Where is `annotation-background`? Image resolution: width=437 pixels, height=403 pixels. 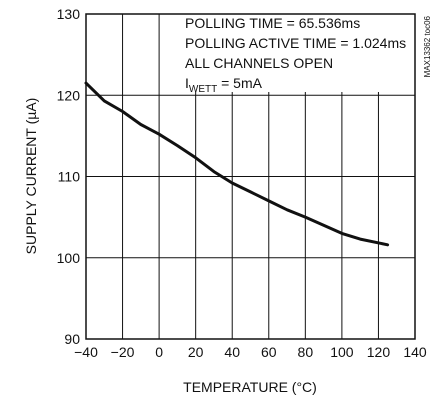
annotation-background is located at coordinates (295, 52).